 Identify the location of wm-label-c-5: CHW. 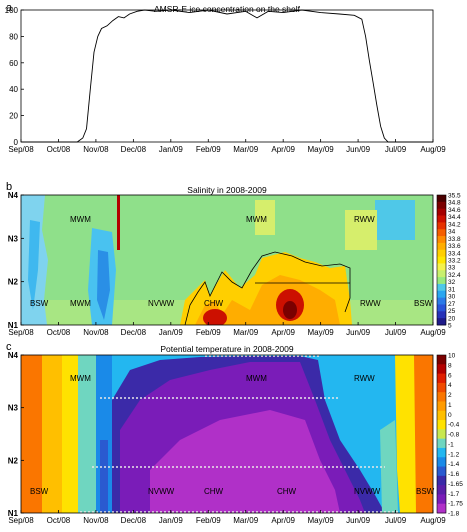
(214, 491).